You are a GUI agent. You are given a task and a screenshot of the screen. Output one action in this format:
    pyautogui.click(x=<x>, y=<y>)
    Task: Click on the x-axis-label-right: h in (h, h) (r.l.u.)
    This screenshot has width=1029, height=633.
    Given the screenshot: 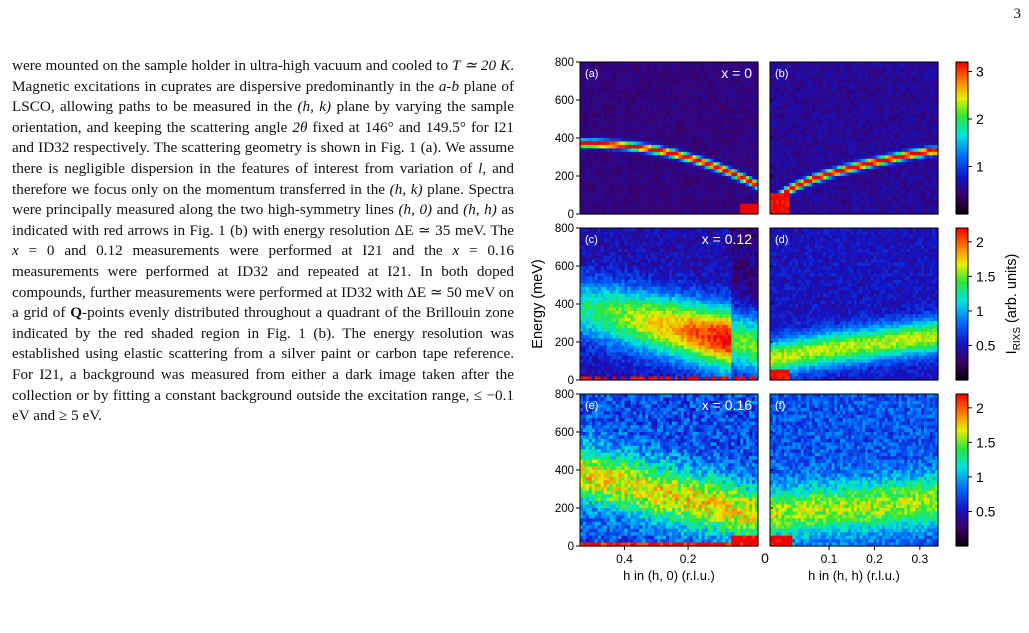 What is the action you would take?
    pyautogui.click(x=854, y=575)
    